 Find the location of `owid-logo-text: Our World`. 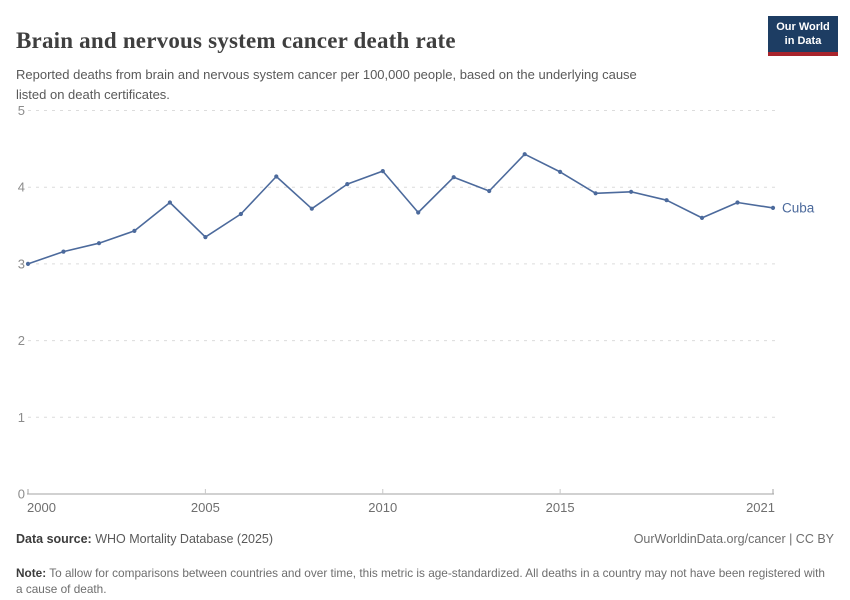

owid-logo-text: Our World is located at coordinates (803, 27).